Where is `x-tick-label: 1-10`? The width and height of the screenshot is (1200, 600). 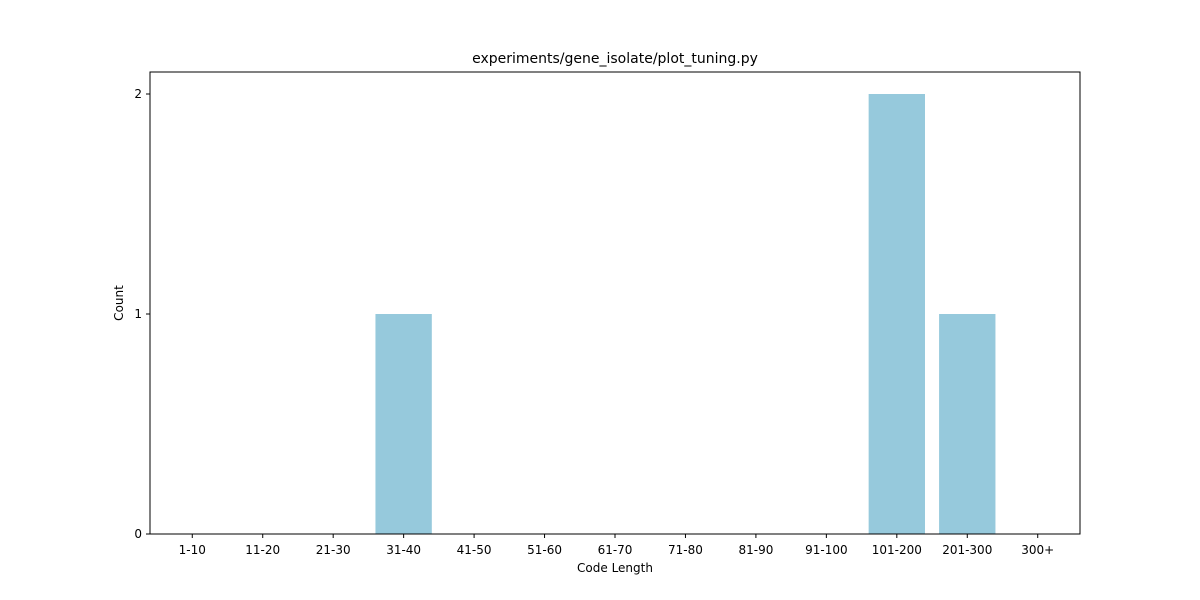 x-tick-label: 1-10 is located at coordinates (192, 550).